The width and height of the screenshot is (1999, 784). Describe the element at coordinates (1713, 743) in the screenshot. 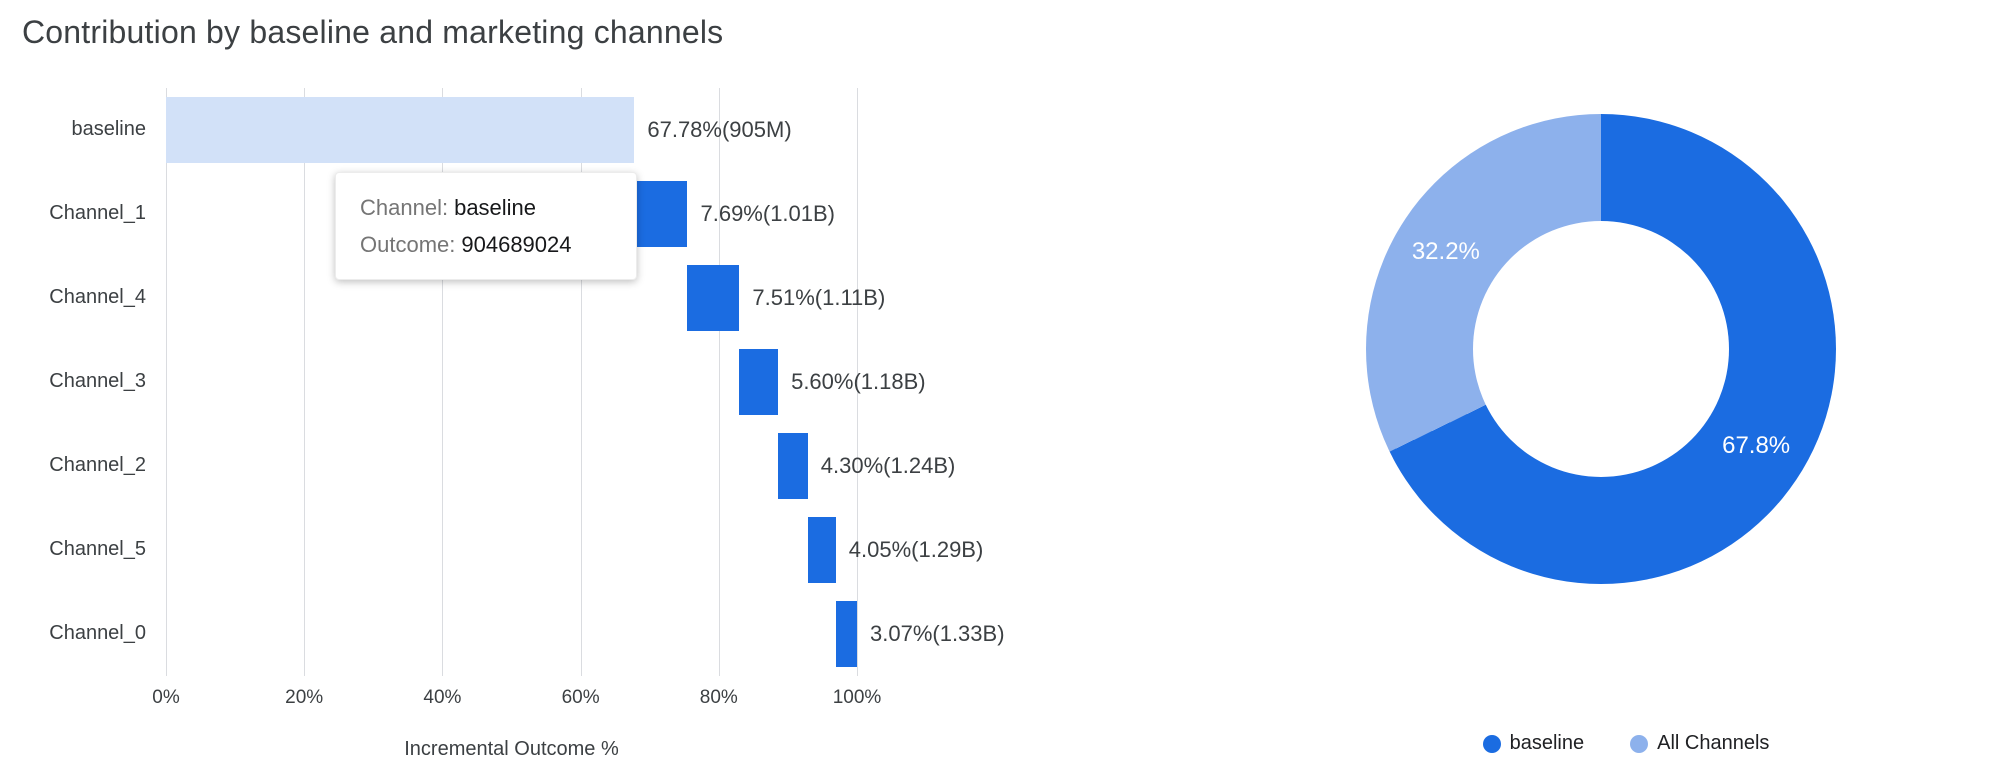

I see `legend-label: All Channels` at that location.